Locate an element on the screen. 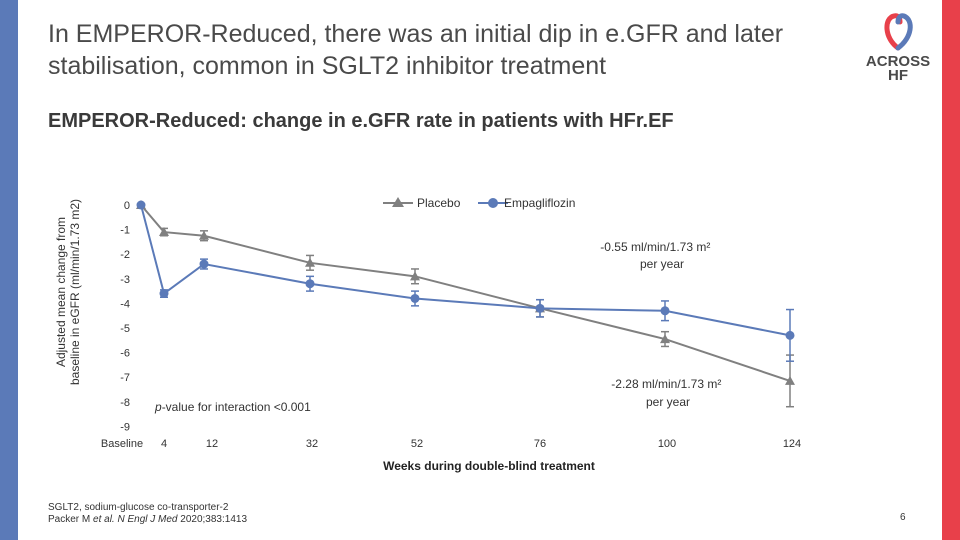 Image resolution: width=960 pixels, height=540 pixels. x-tick-label: 4 is located at coordinates (164, 444).